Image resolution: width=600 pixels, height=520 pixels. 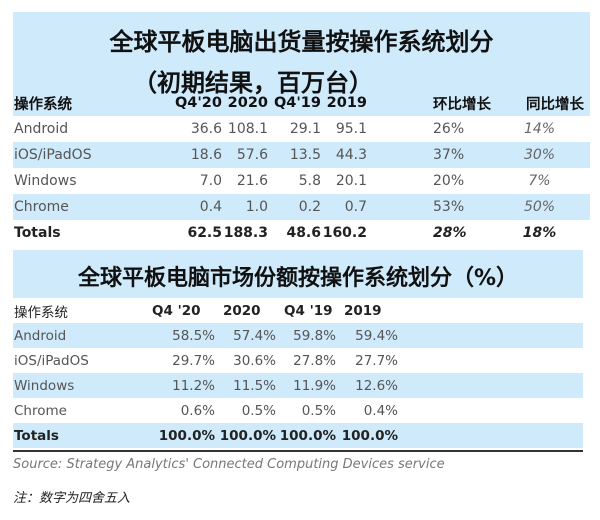 What do you see at coordinates (193, 335) in the screenshot?
I see `cell-q4-20: 58.5%` at bounding box center [193, 335].